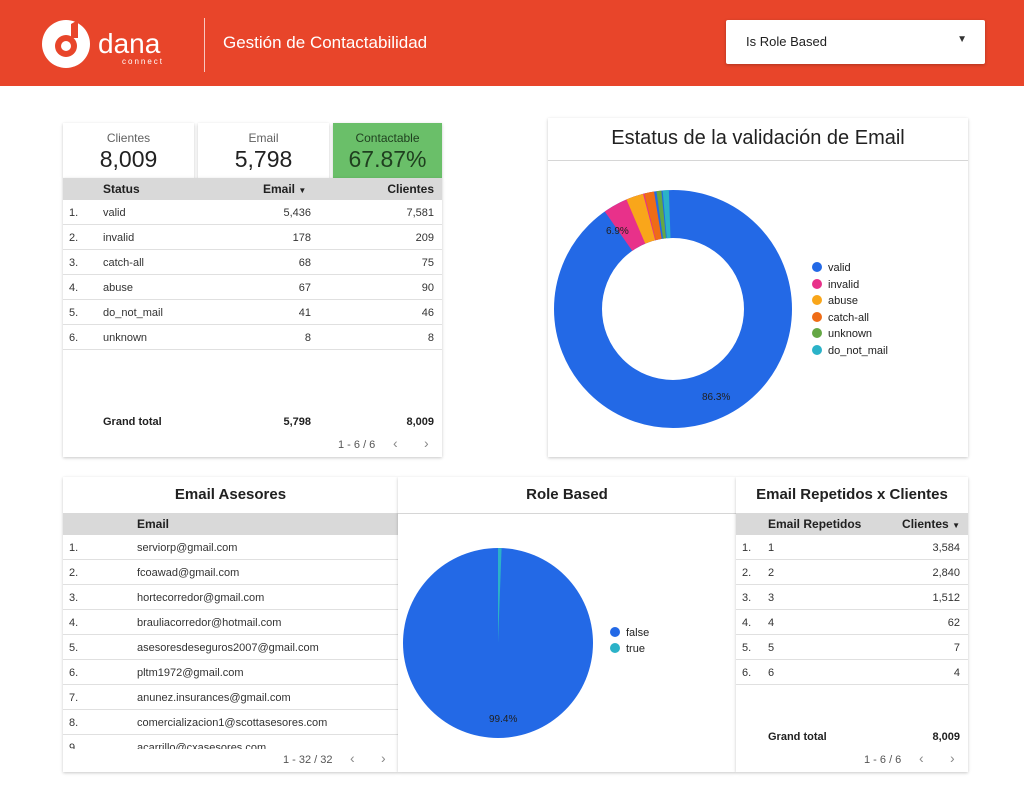 Image resolution: width=1024 pixels, height=793 pixels. What do you see at coordinates (855, 42) in the screenshot?
I see `role-based-filter-dropdown: Is Role Based ▼` at bounding box center [855, 42].